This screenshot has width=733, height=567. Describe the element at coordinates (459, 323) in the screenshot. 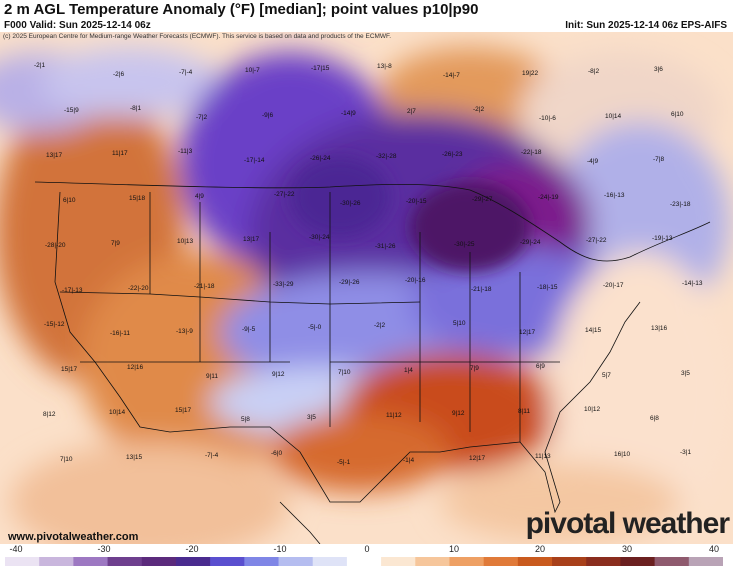

I see `station-value: 5|10` at that location.